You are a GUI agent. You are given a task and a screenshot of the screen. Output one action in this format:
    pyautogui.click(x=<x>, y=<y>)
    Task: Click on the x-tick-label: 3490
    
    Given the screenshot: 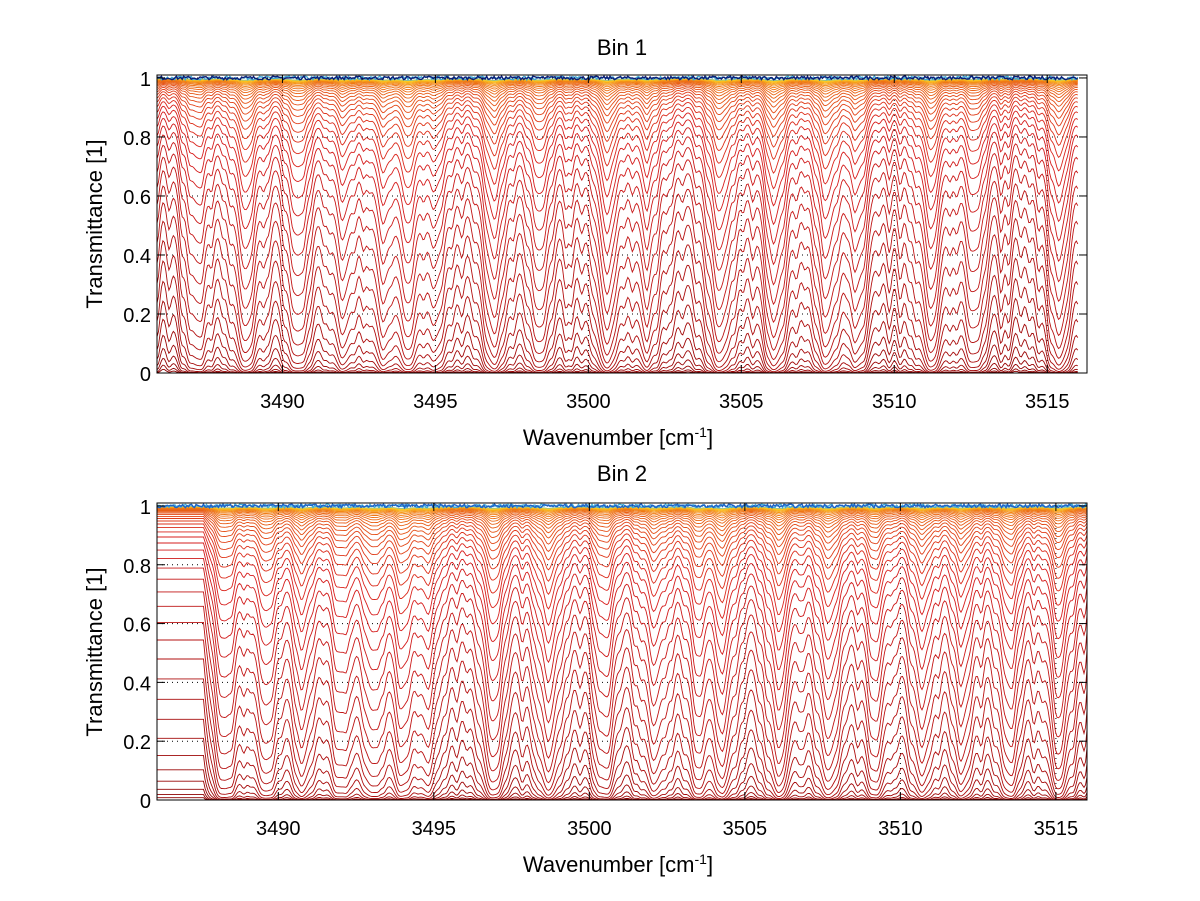 What is the action you would take?
    pyautogui.click(x=282, y=402)
    